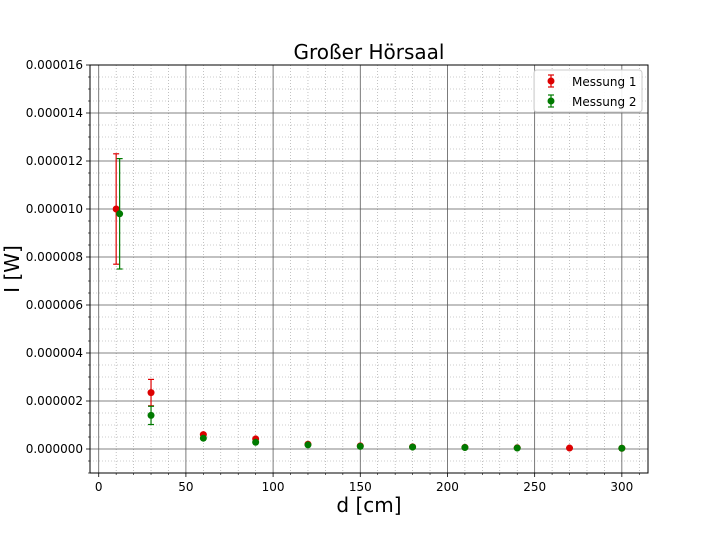 The width and height of the screenshot is (720, 540). What do you see at coordinates (54, 401) in the screenshot?
I see `y-tick-label: 0.000002` at bounding box center [54, 401].